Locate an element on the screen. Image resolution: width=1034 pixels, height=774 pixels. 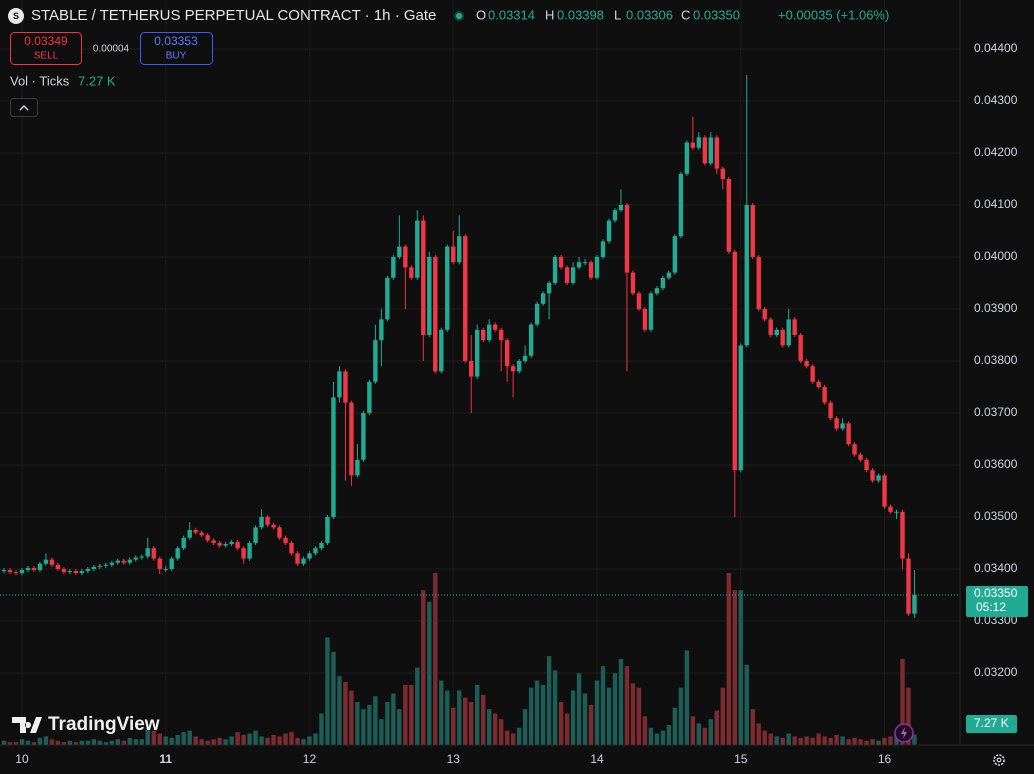
settings-button is located at coordinates (999, 760).